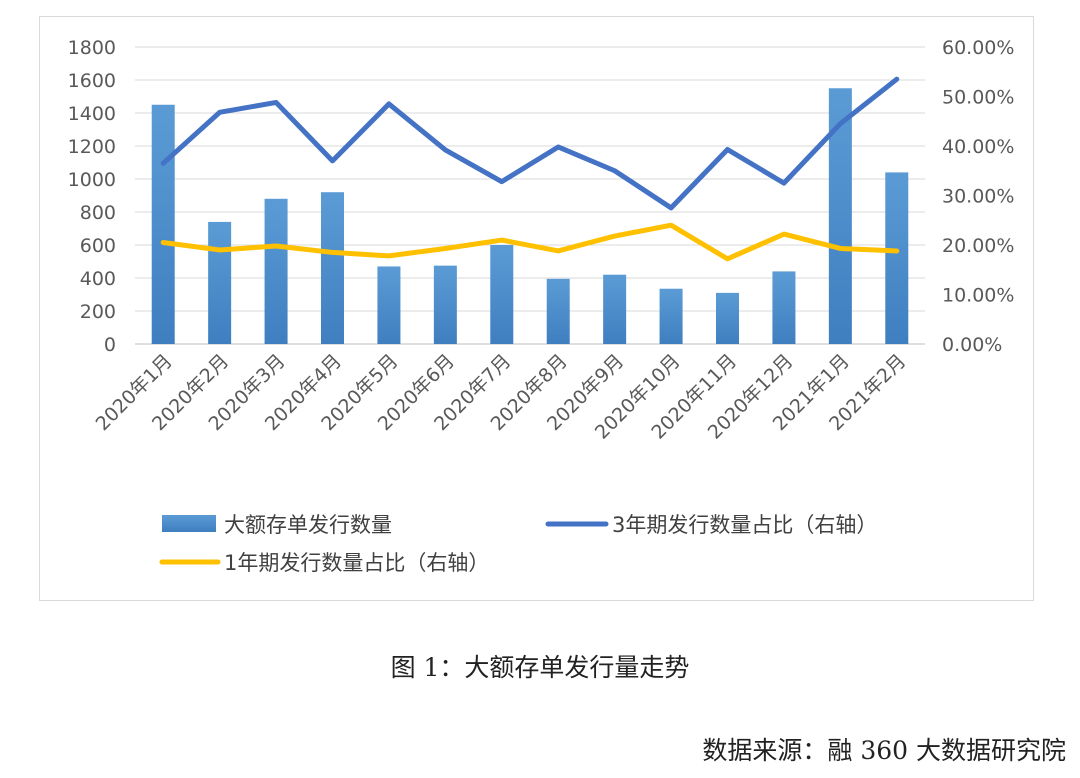  I want to click on left-axis-tick-label: 800, so click(98, 213).